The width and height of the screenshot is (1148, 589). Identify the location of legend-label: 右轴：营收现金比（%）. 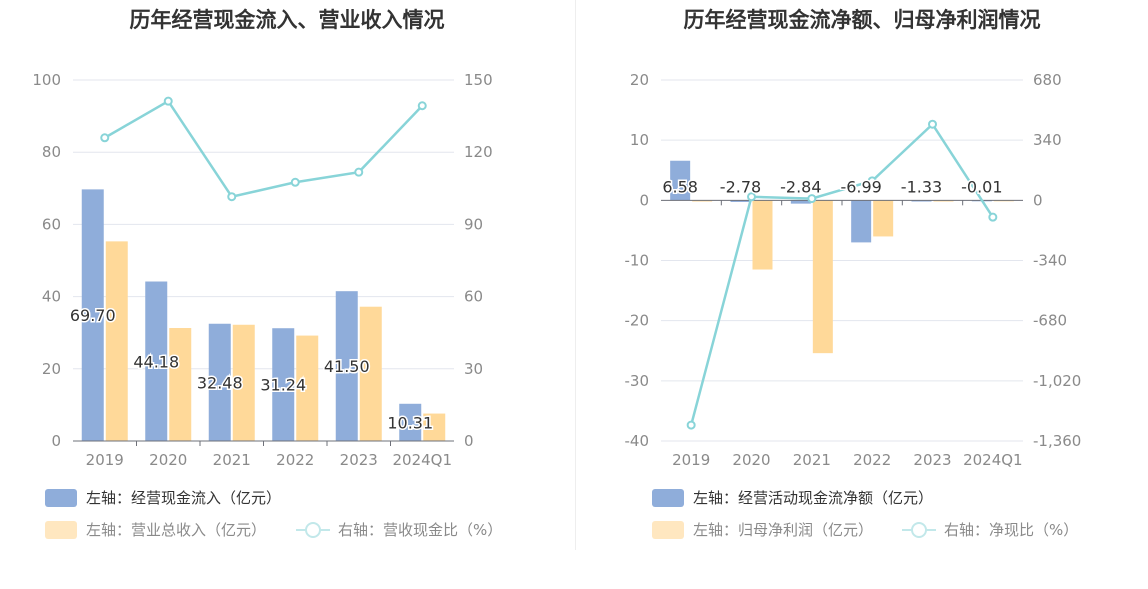
(420, 530).